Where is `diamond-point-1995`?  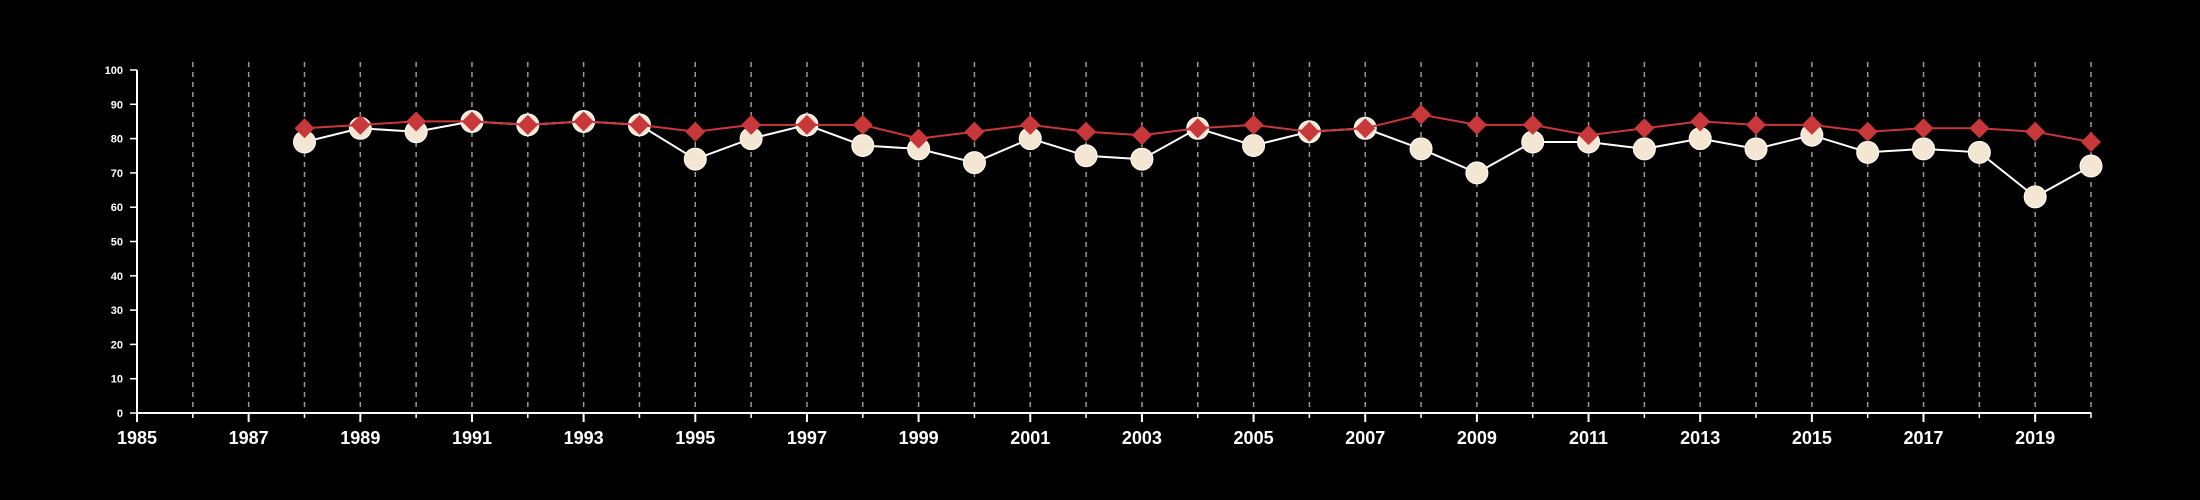 diamond-point-1995 is located at coordinates (695, 131).